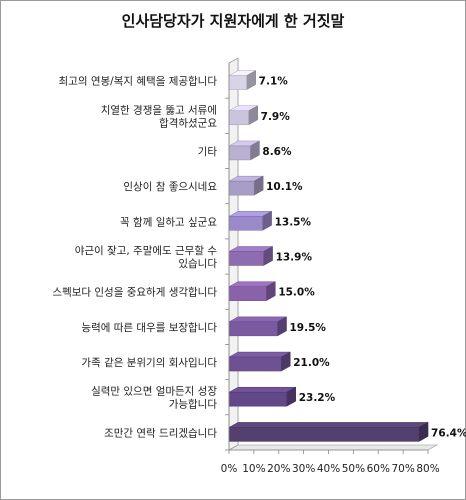 Image resolution: width=466 pixels, height=500 pixels. I want to click on x-tick-label-4: 30%, so click(303, 469).